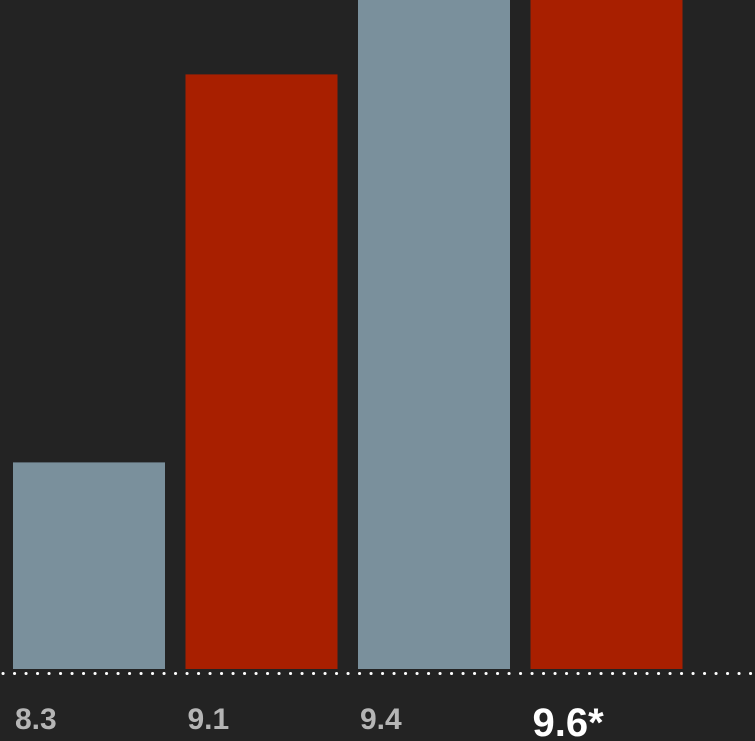 The width and height of the screenshot is (755, 741). I want to click on tick-label-2: 9.1, so click(209, 719).